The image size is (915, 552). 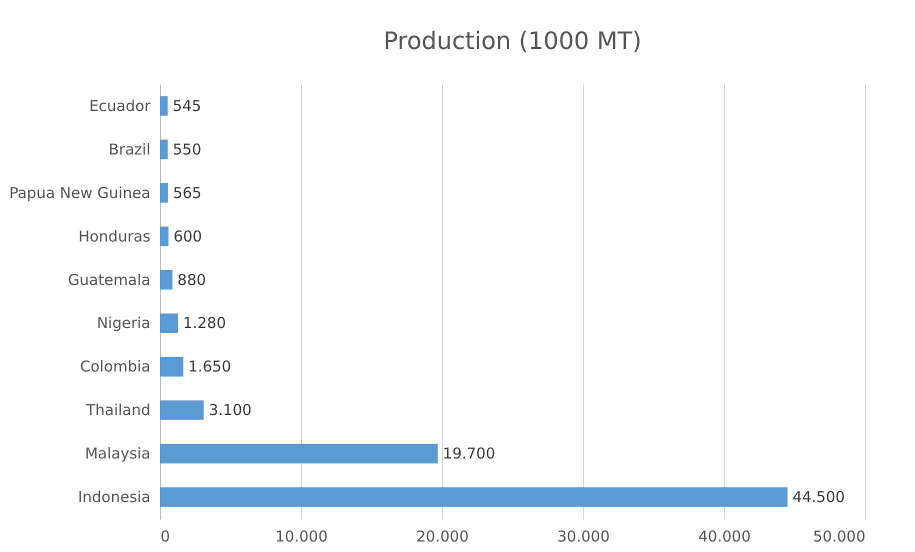 I want to click on x-tick-label: 30.000, so click(x=583, y=537).